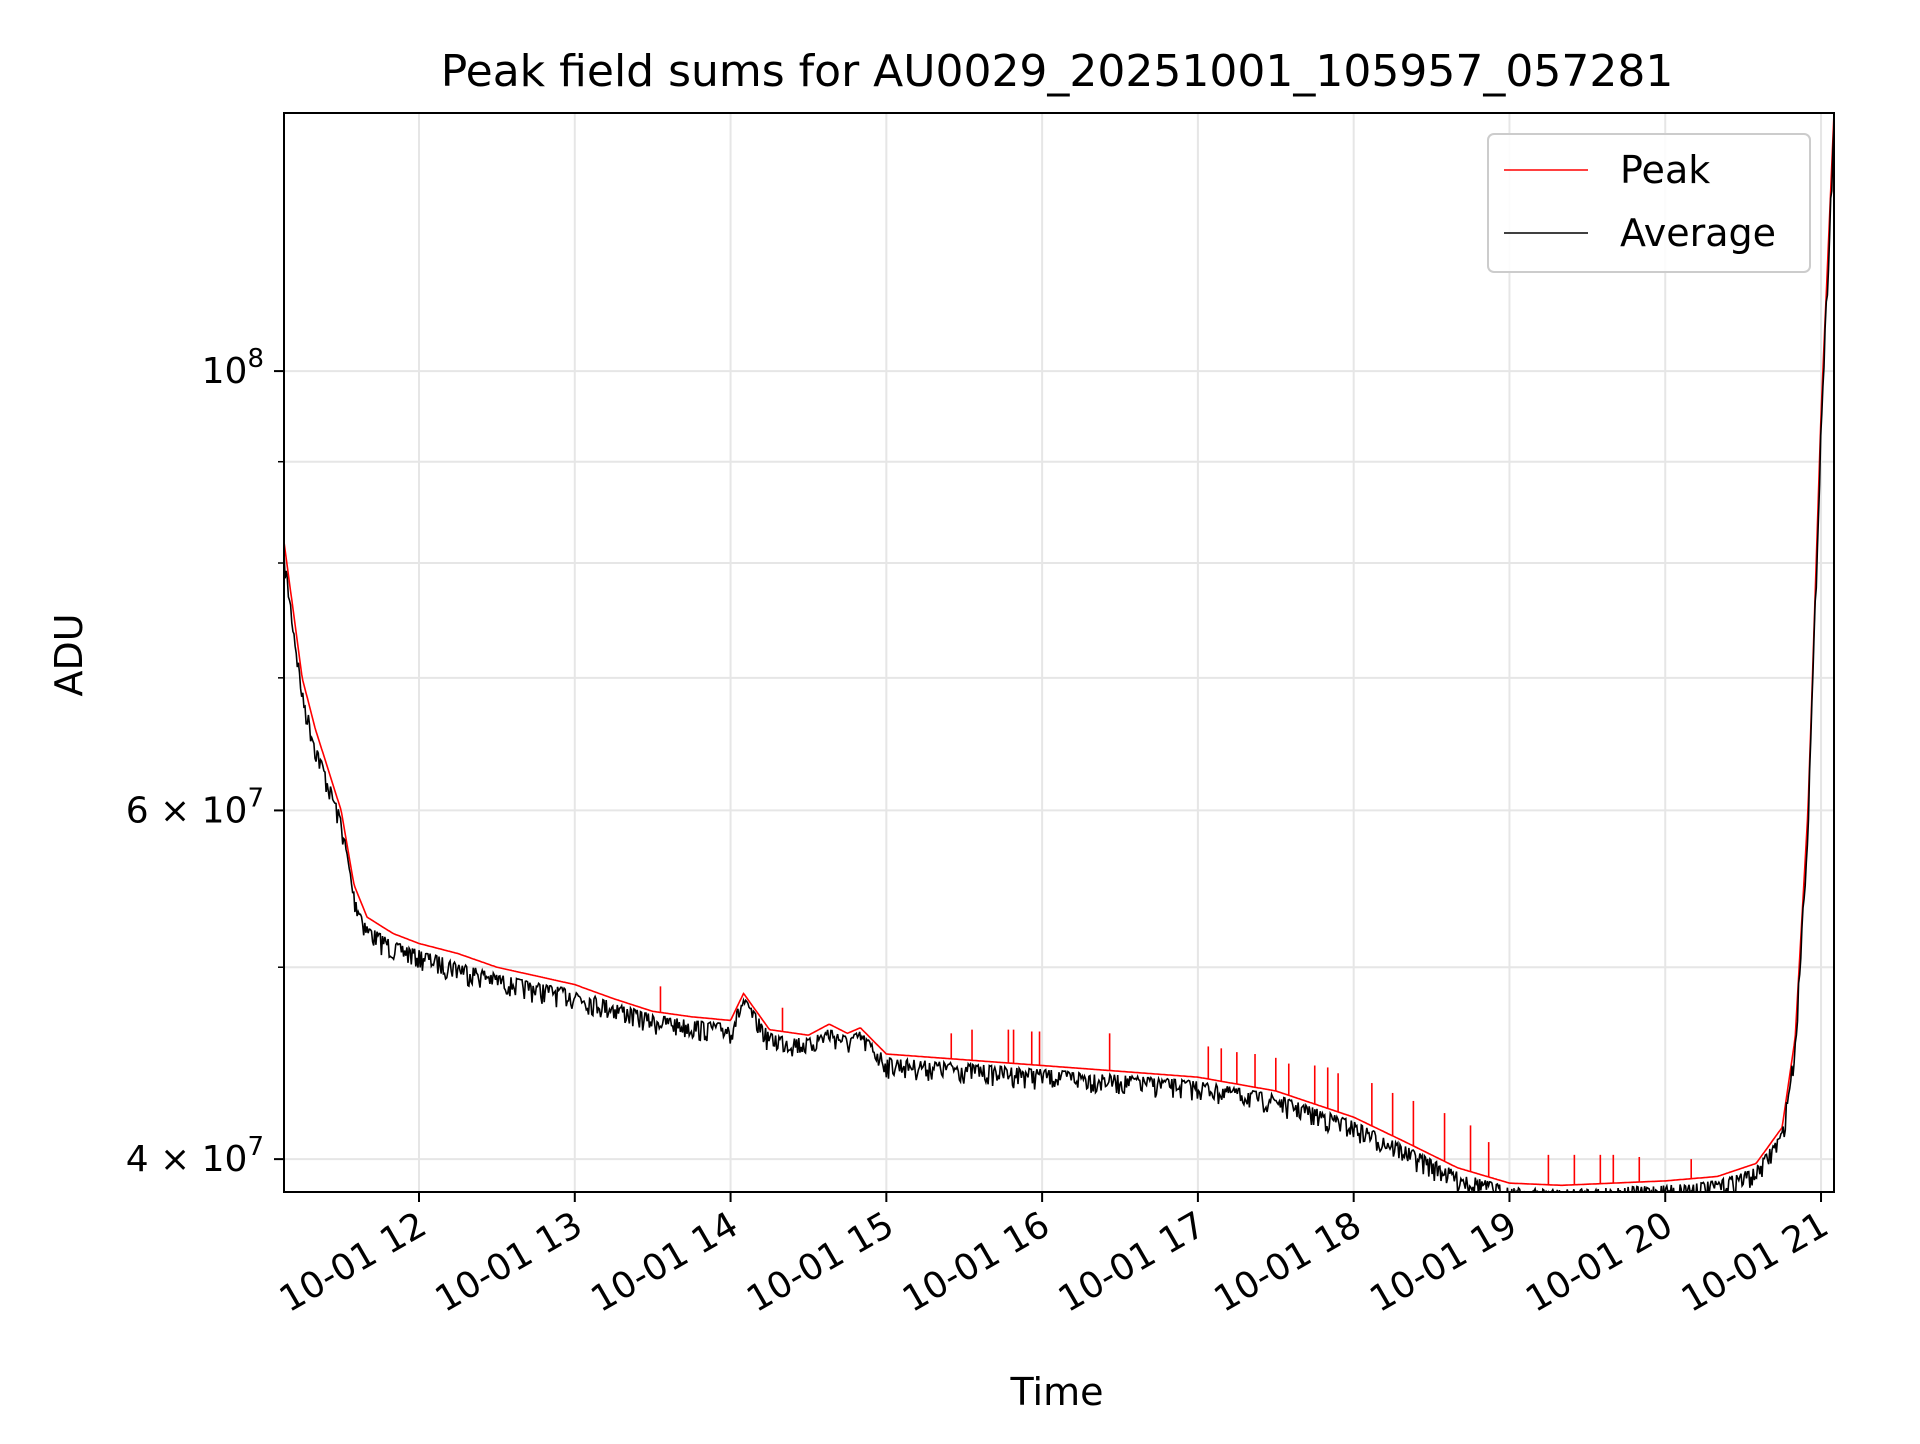  What do you see at coordinates (1132, 1262) in the screenshot?
I see `x-tick-label: 10-01 17` at bounding box center [1132, 1262].